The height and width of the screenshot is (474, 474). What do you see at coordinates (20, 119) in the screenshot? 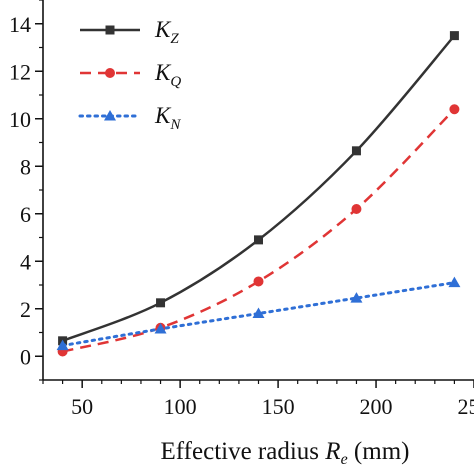
I see `y-tick-label: 10` at bounding box center [20, 119].